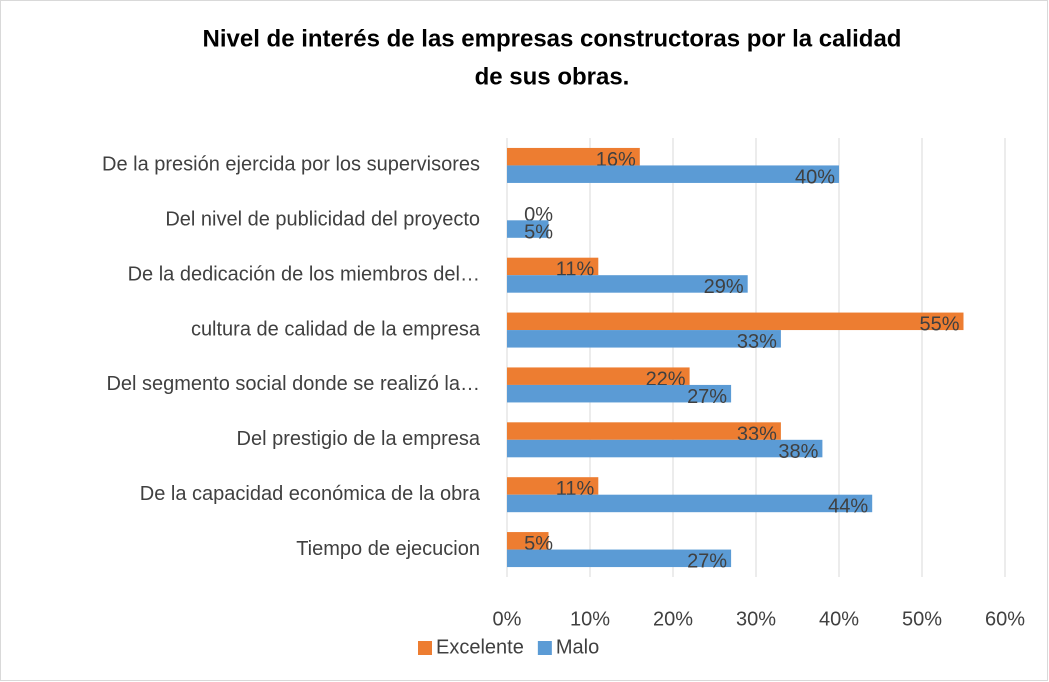 The height and width of the screenshot is (682, 1049). I want to click on x-tick-label: 40%, so click(839, 619).